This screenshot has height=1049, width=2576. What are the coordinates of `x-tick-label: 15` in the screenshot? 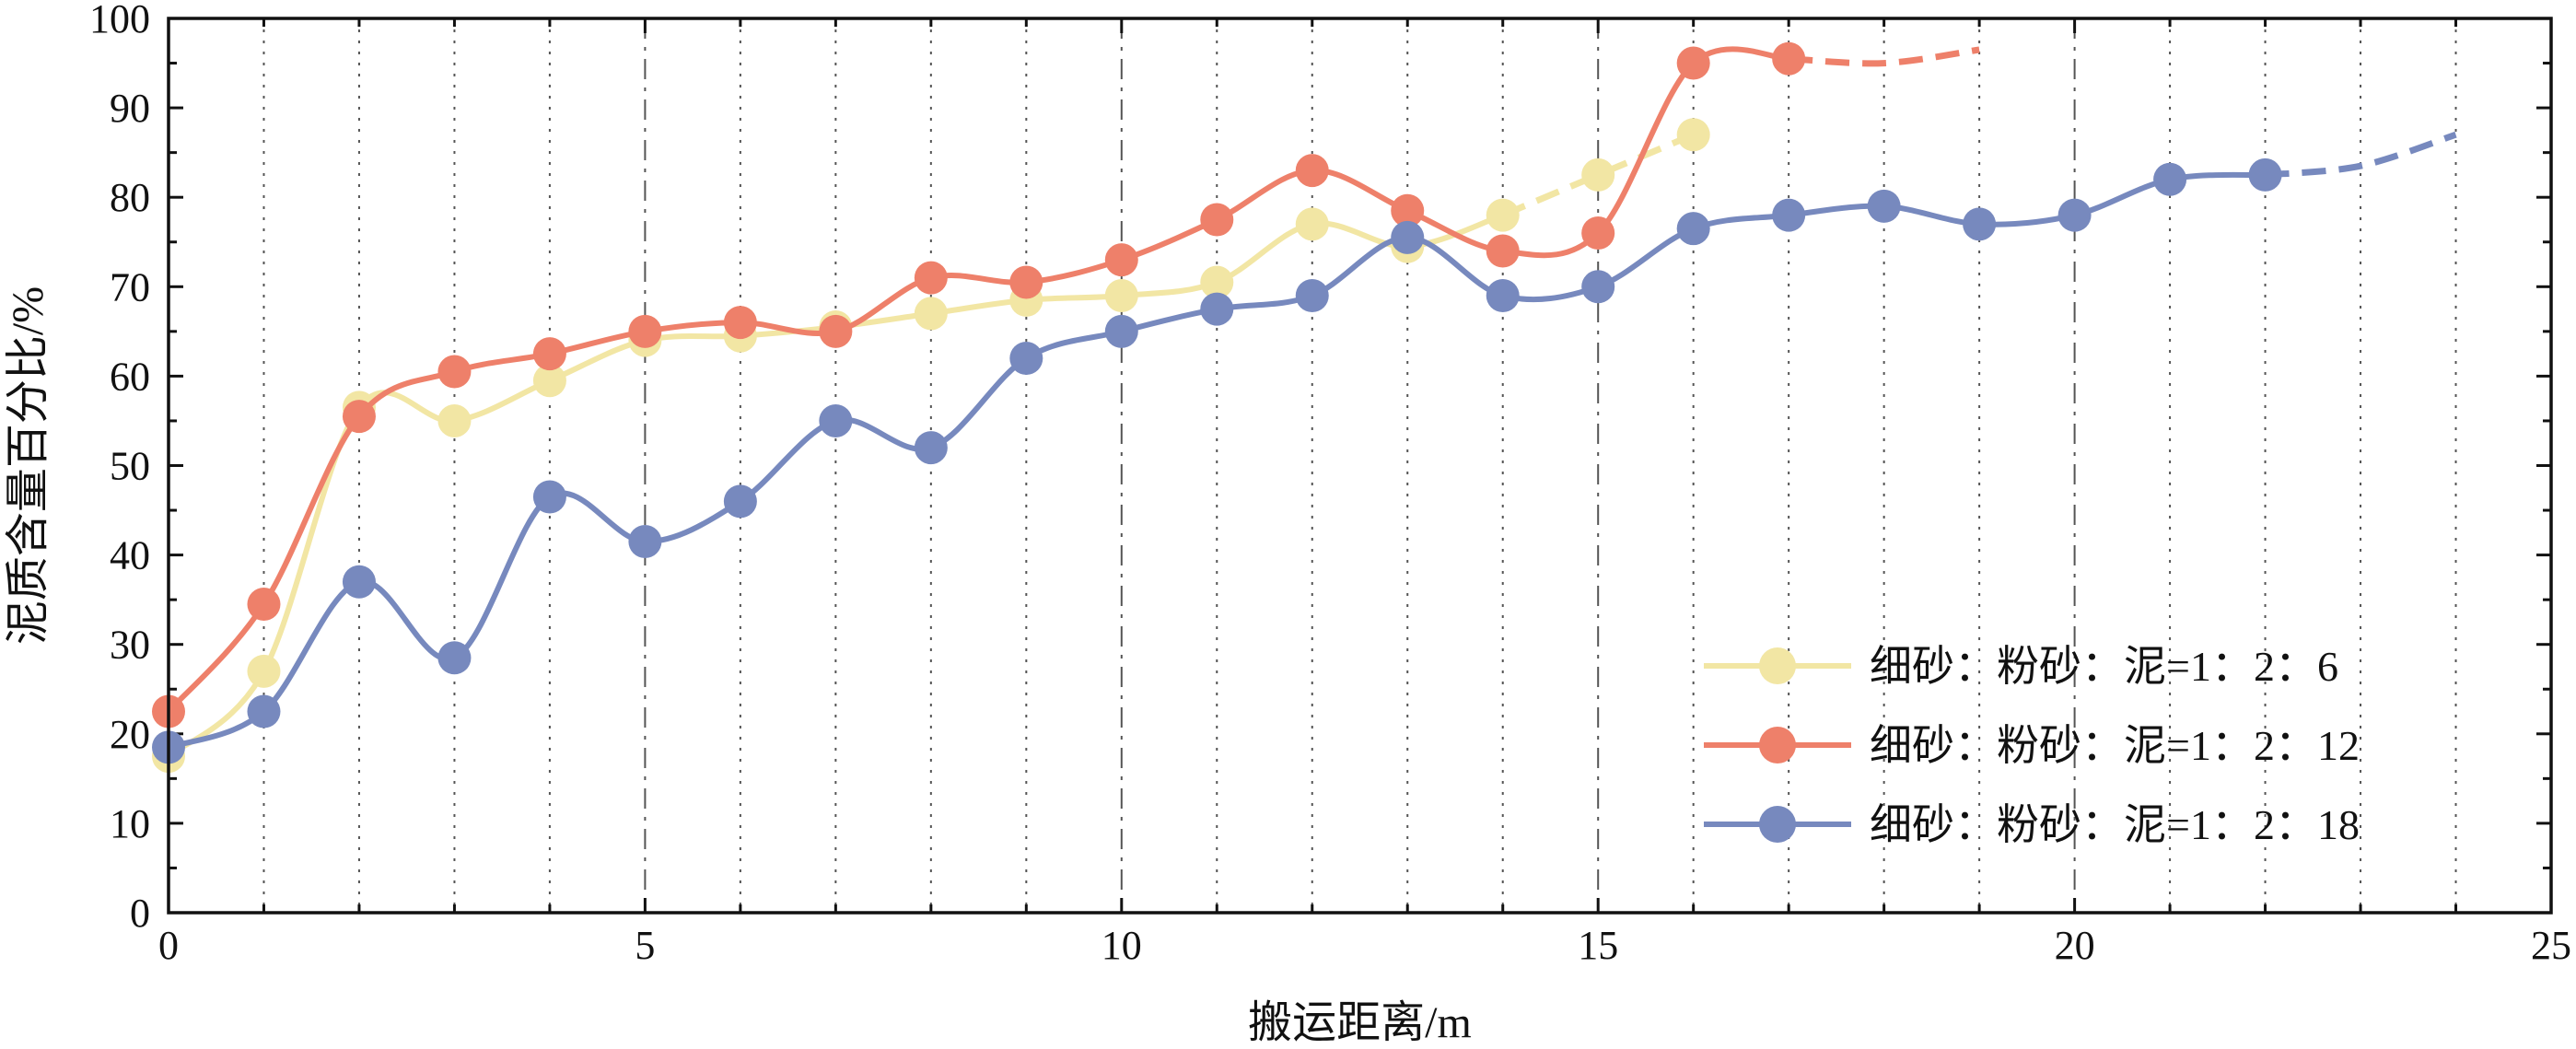 It's located at (1598, 945).